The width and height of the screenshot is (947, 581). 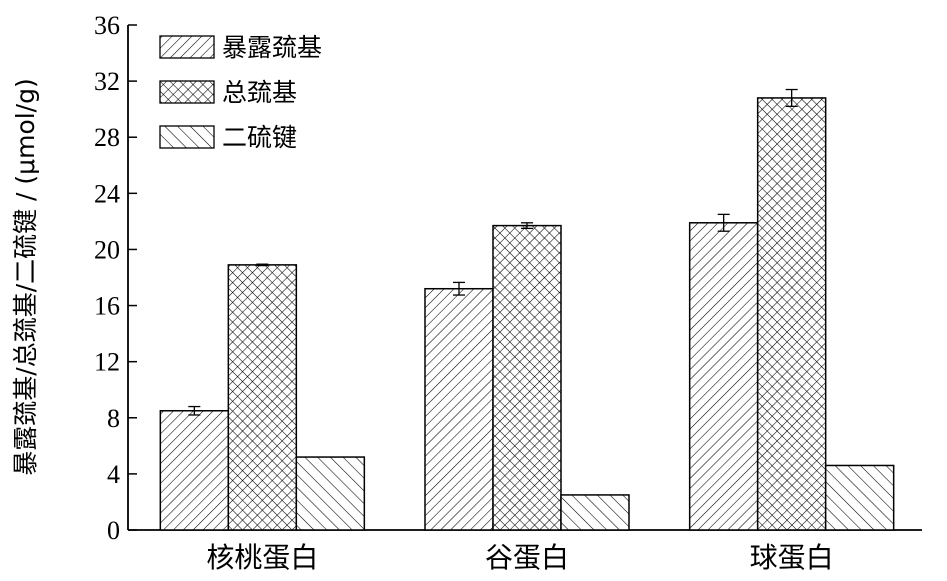 I want to click on y-tick-label: 36, so click(x=107, y=25).